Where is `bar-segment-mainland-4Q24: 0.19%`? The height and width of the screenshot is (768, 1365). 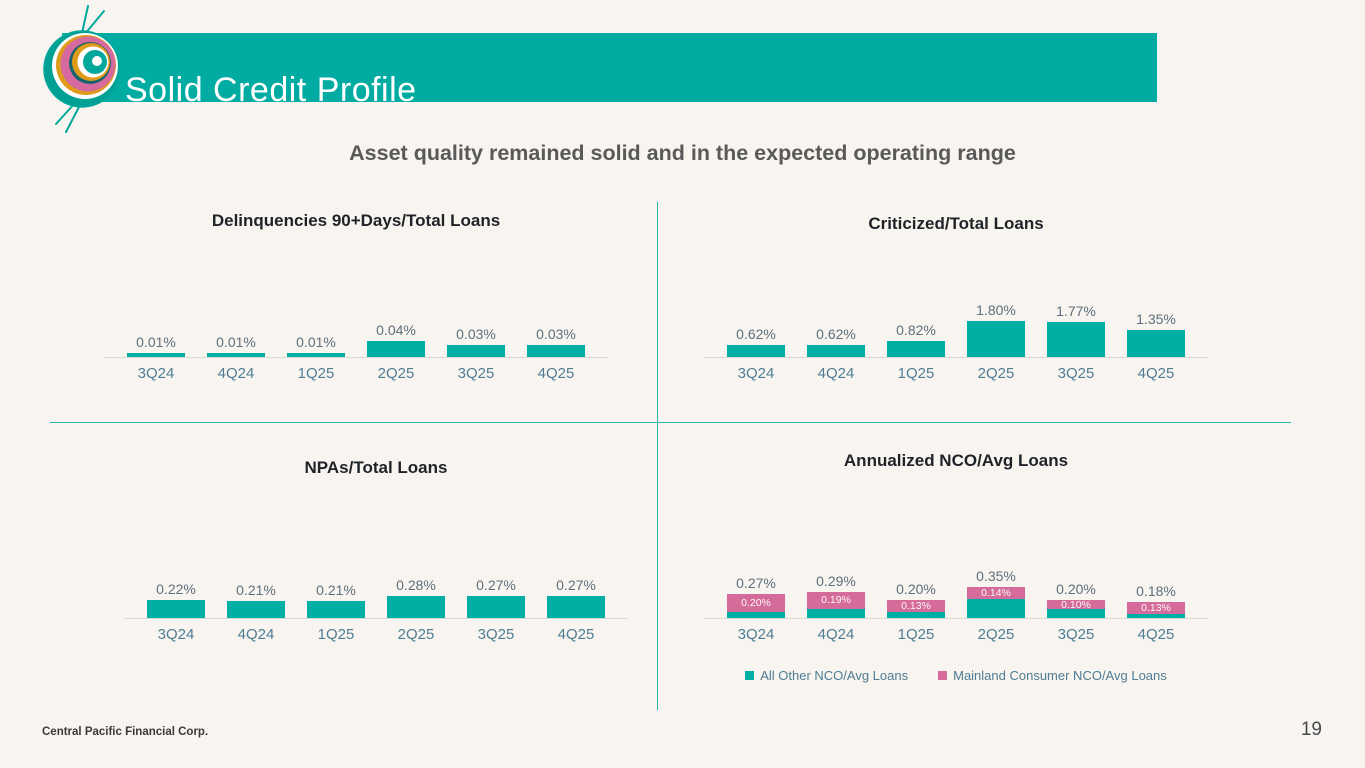 bar-segment-mainland-4Q24: 0.19% is located at coordinates (836, 600).